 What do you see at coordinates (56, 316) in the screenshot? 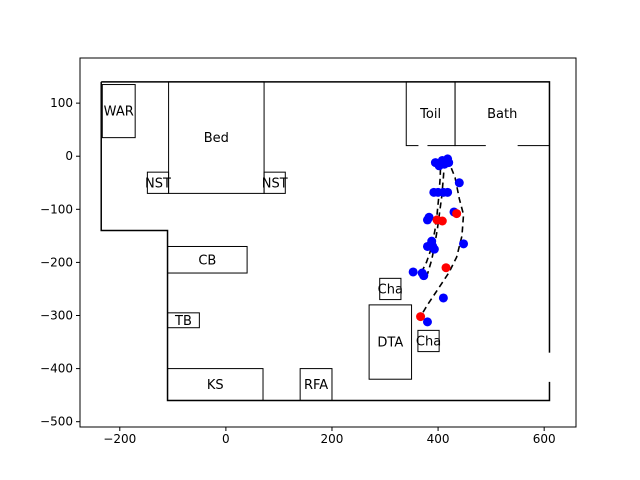
I see `y-tick-label: −300` at bounding box center [56, 316].